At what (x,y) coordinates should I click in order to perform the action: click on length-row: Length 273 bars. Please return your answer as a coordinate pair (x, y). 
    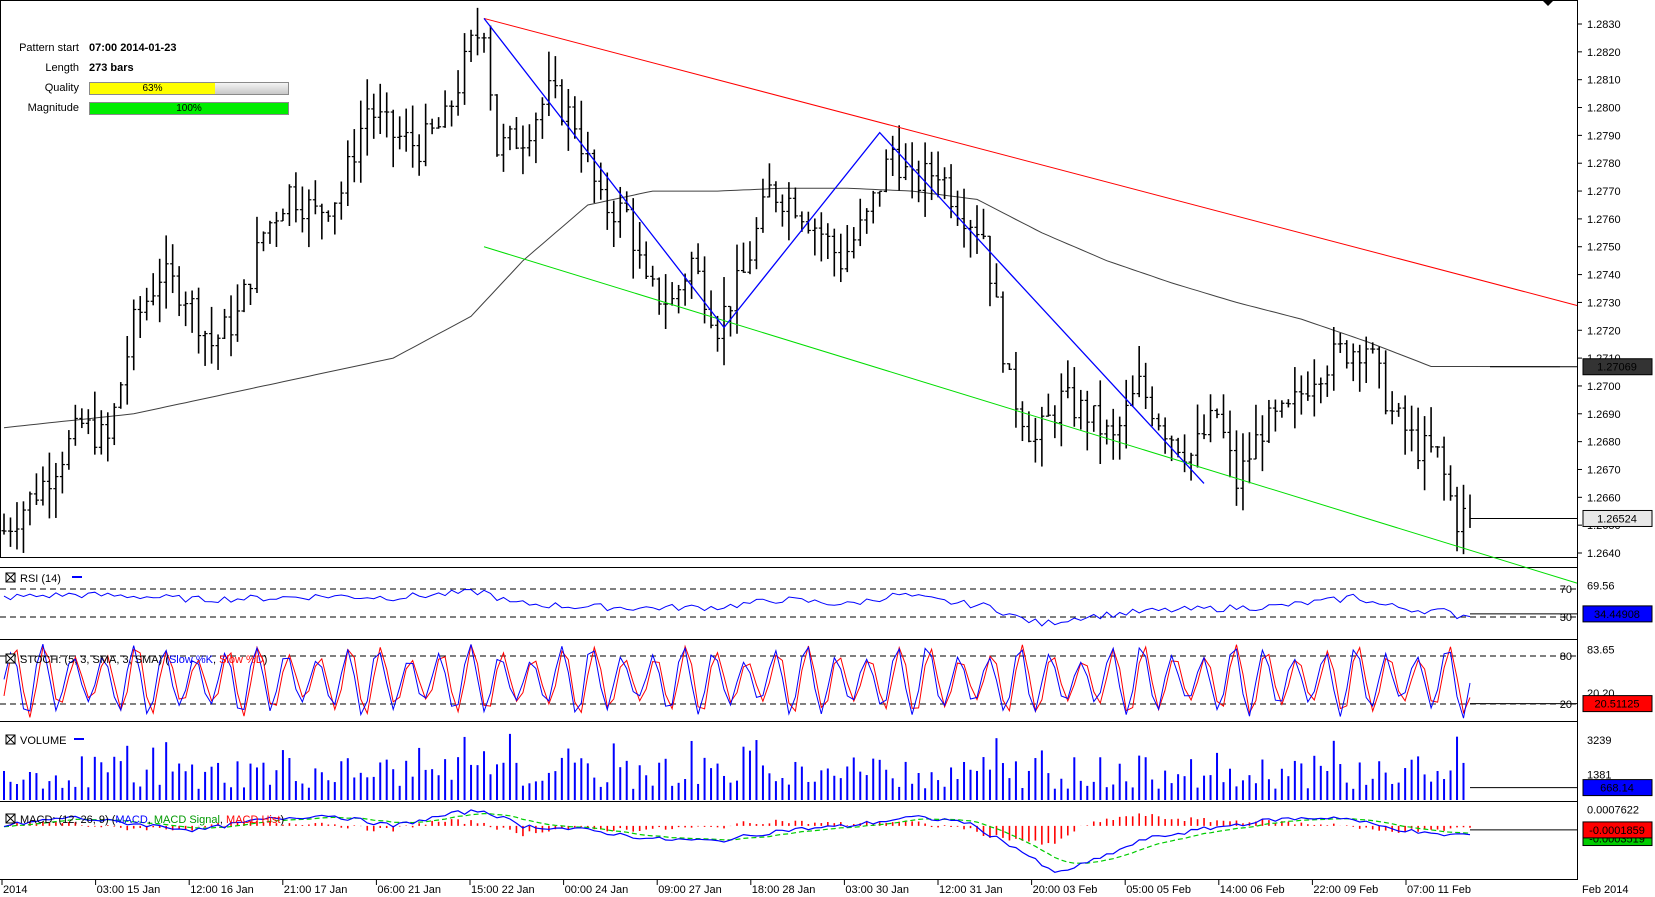
    Looking at the image, I should click on (150, 68).